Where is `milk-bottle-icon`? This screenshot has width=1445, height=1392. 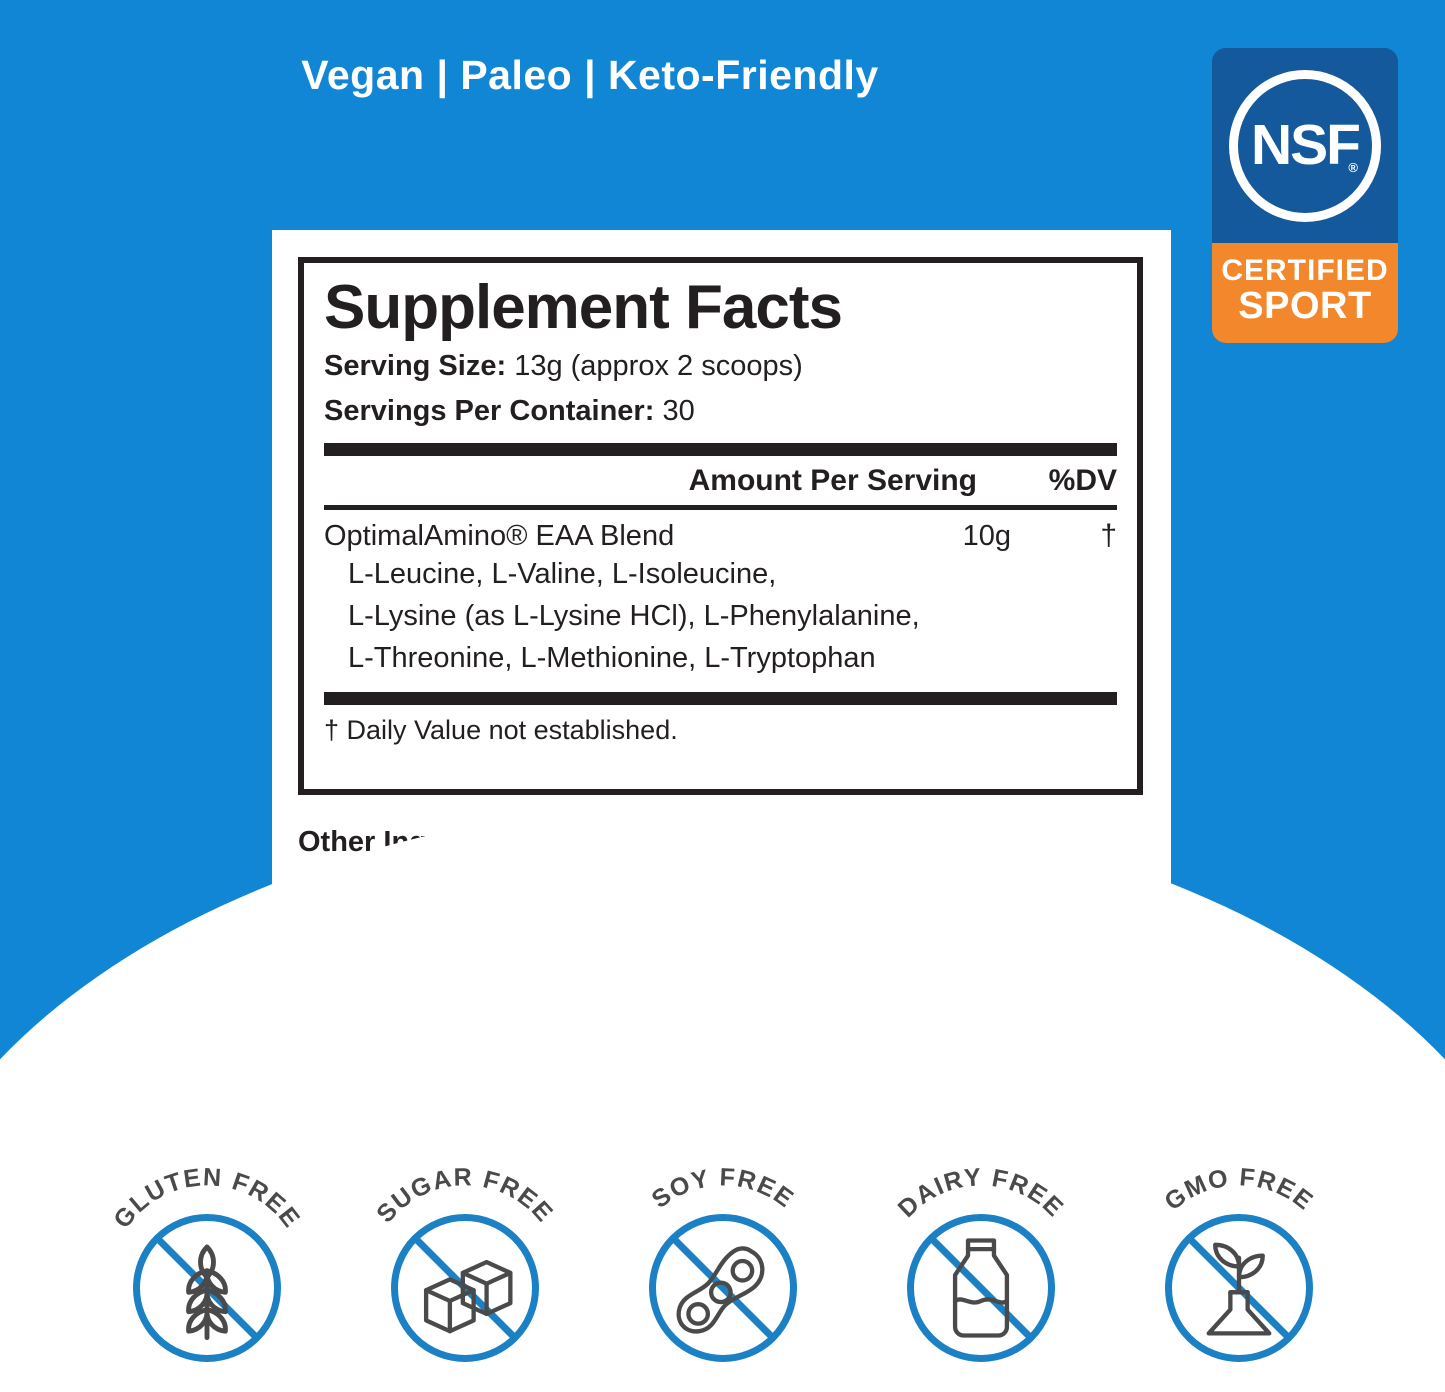 milk-bottle-icon is located at coordinates (981, 1288).